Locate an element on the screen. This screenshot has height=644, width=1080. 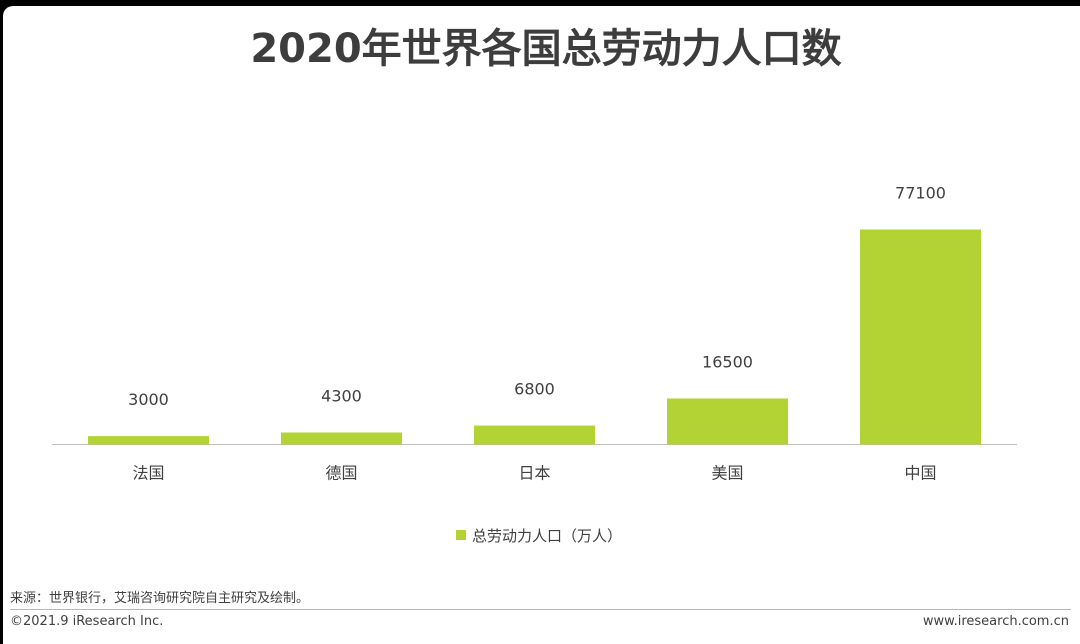
copyright: ©2021.9 iResearch Inc. is located at coordinates (87, 621).